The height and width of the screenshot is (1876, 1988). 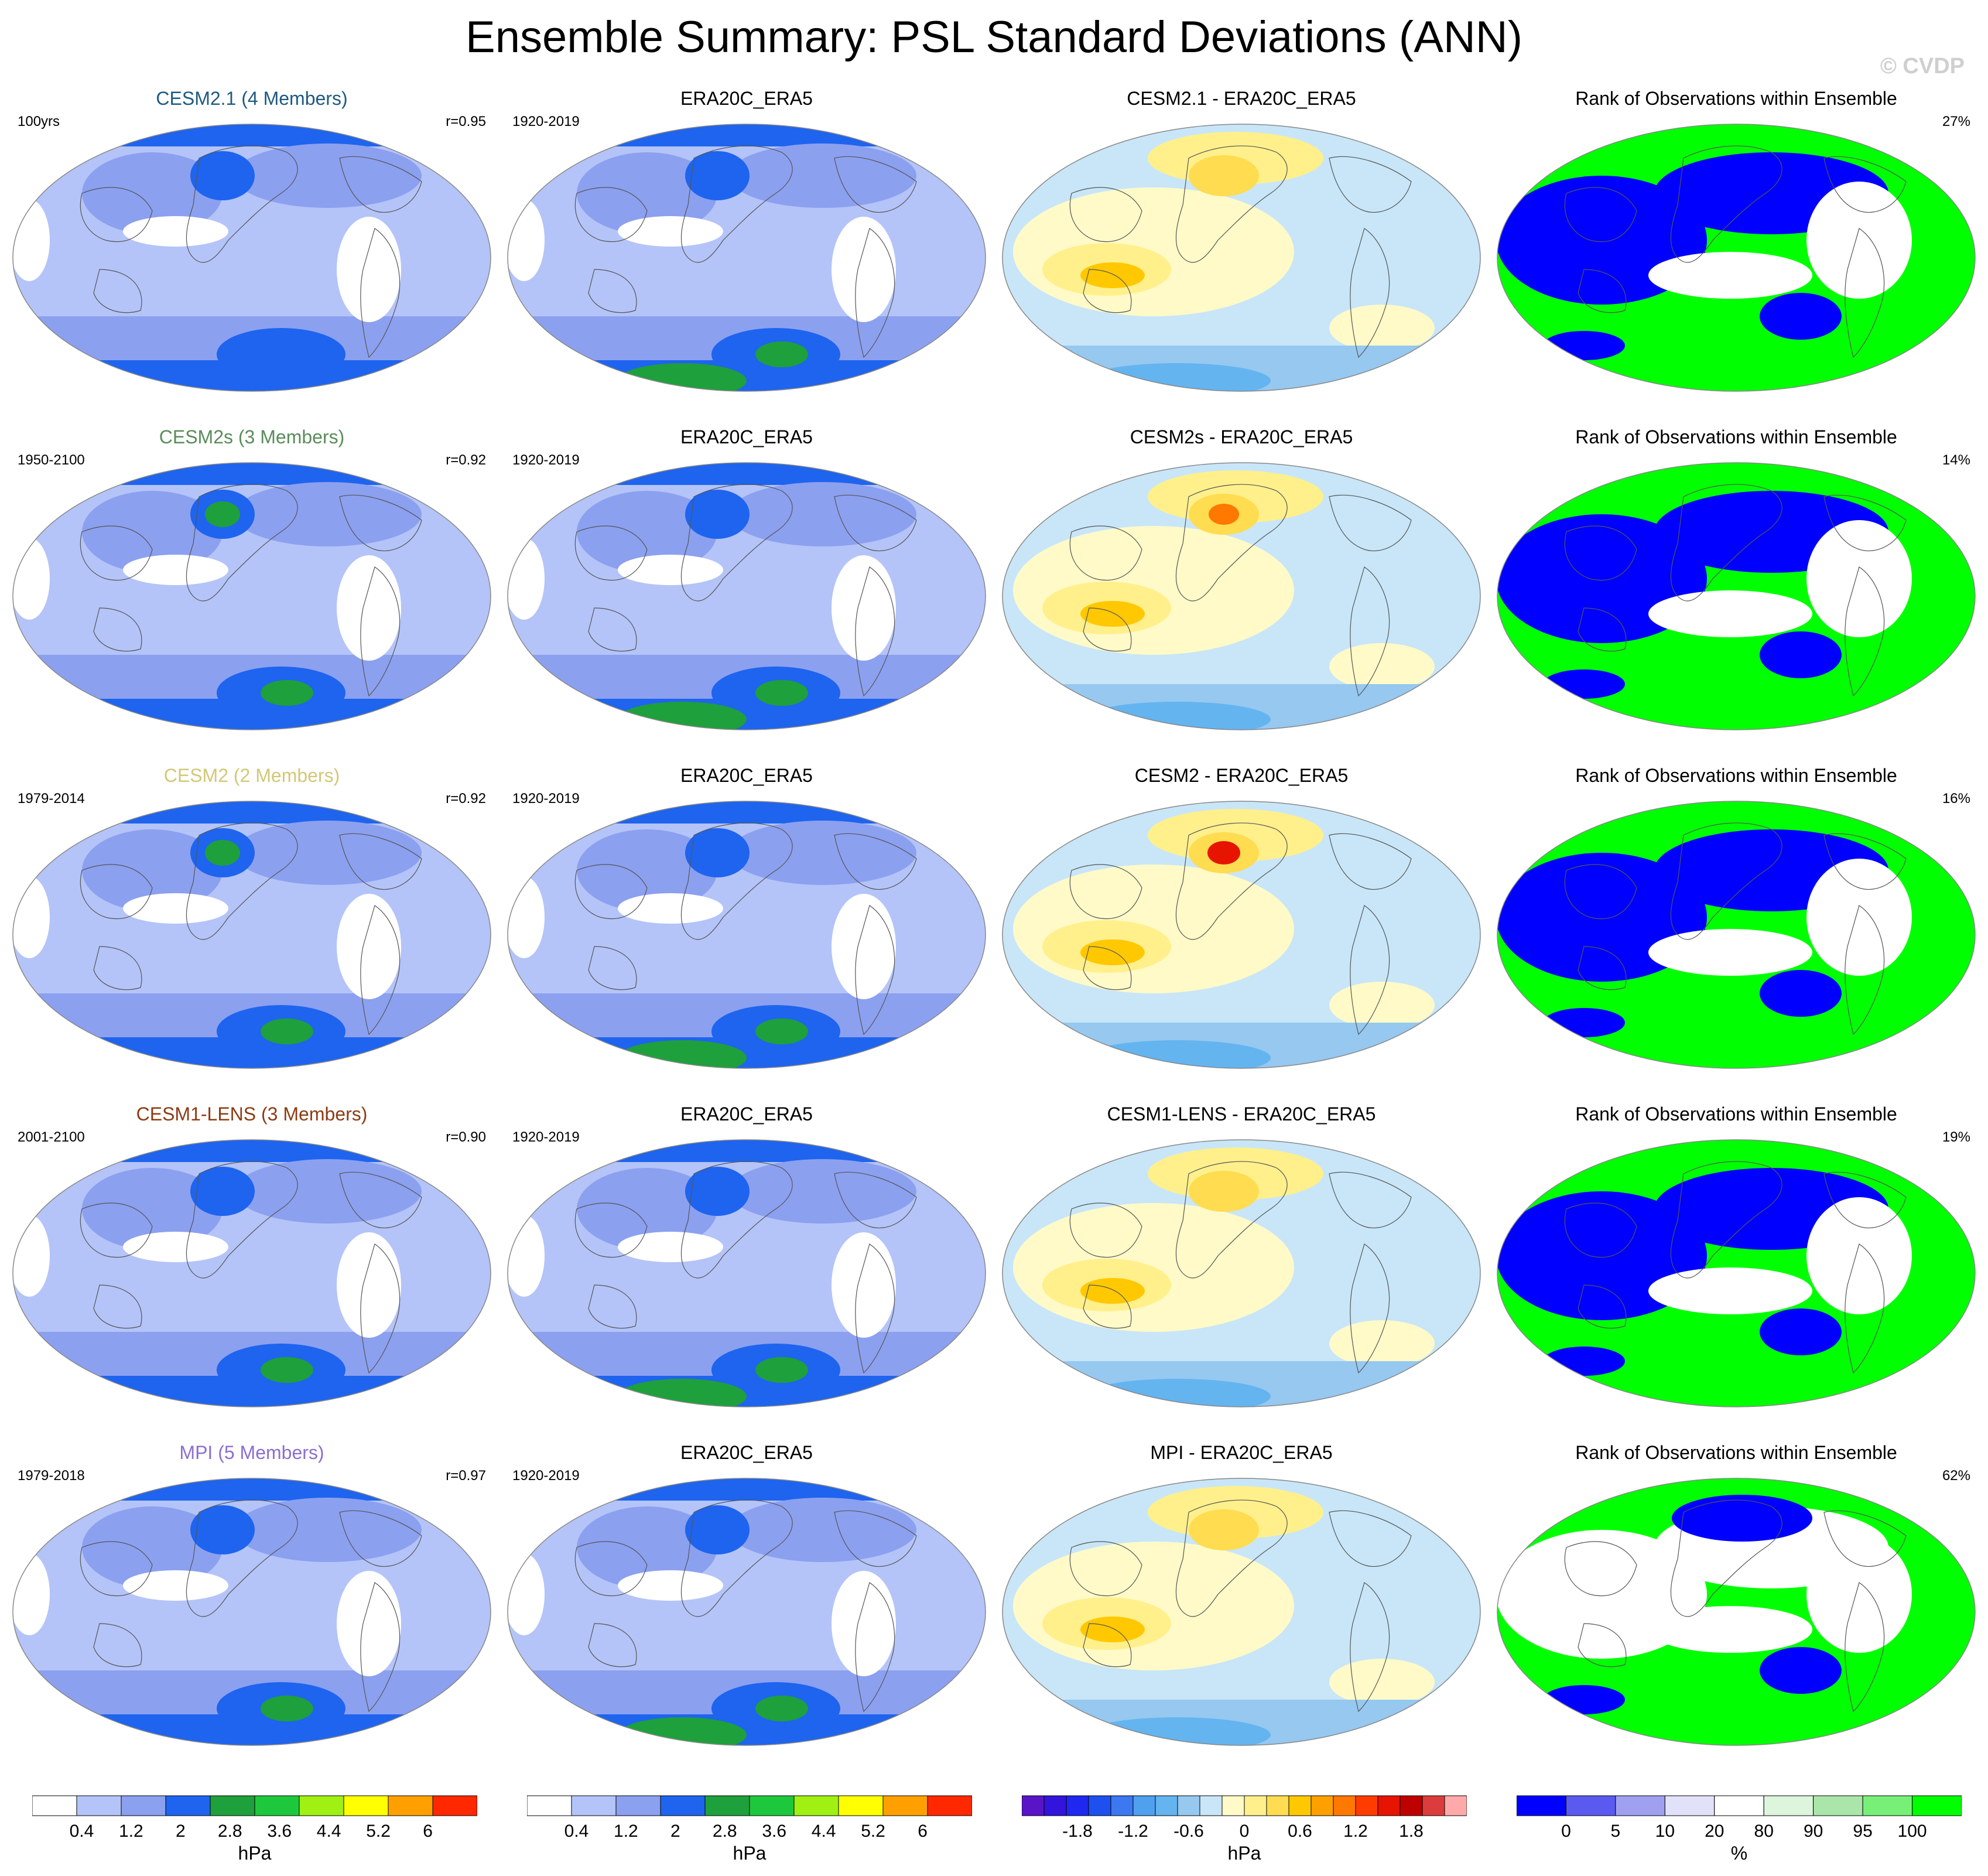 What do you see at coordinates (1566, 1831) in the screenshot?
I see `colorbar-tick-label: 0` at bounding box center [1566, 1831].